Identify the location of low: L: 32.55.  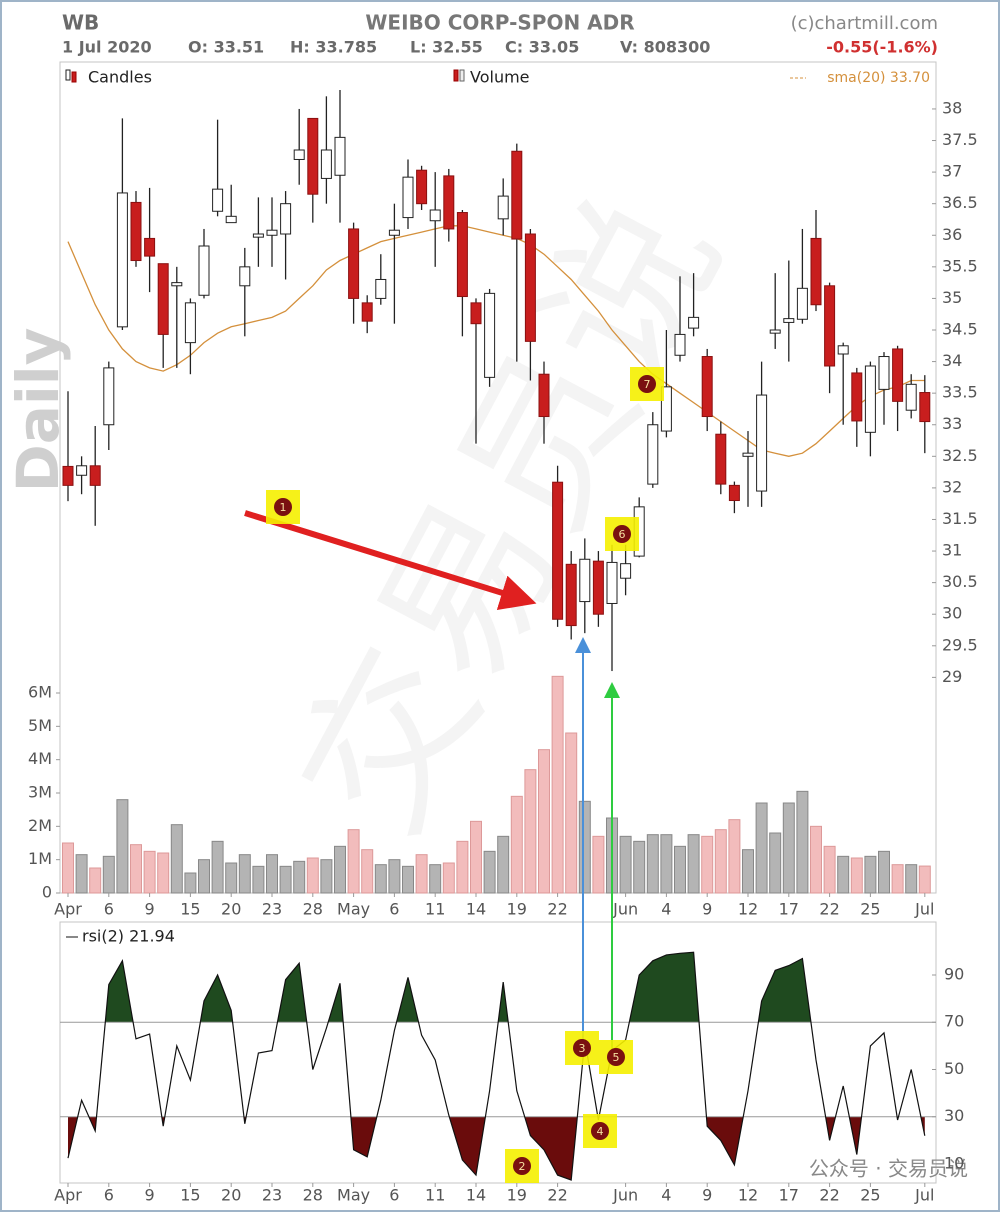
(446, 47).